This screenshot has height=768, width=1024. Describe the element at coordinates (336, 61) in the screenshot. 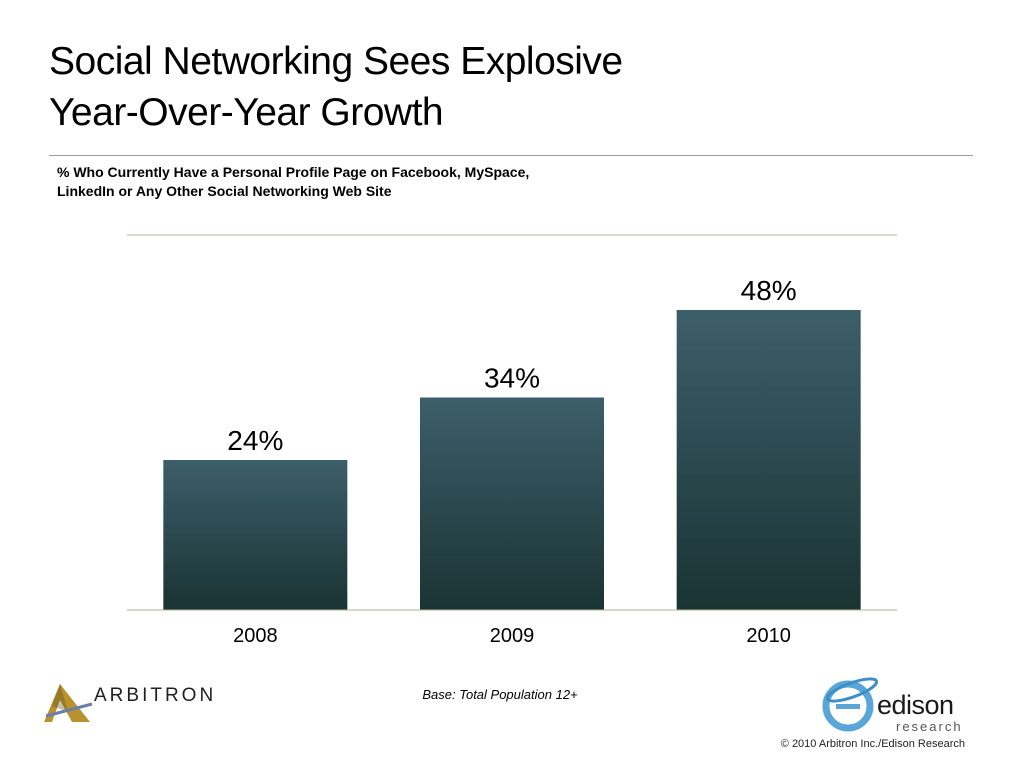

I see `title-line-1: Social Networking Sees Explosive` at that location.